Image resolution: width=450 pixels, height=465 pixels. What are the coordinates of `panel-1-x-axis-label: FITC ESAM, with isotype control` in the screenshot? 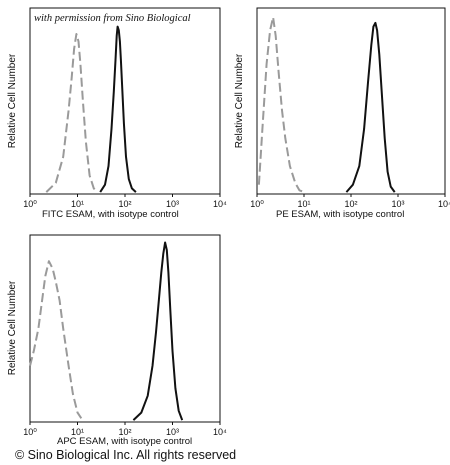 It's located at (110, 214).